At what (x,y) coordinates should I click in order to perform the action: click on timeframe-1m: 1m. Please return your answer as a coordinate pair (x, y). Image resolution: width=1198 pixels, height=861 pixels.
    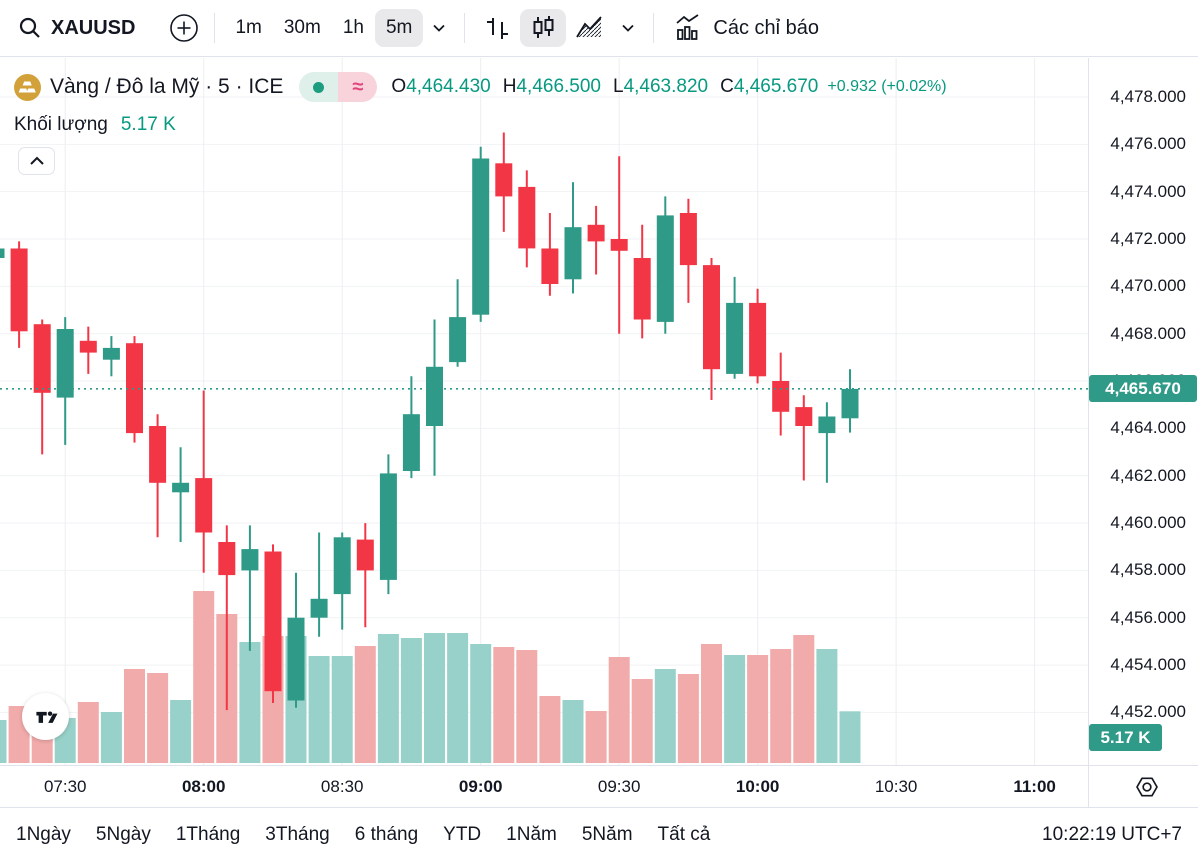
    Looking at the image, I should click on (248, 27).